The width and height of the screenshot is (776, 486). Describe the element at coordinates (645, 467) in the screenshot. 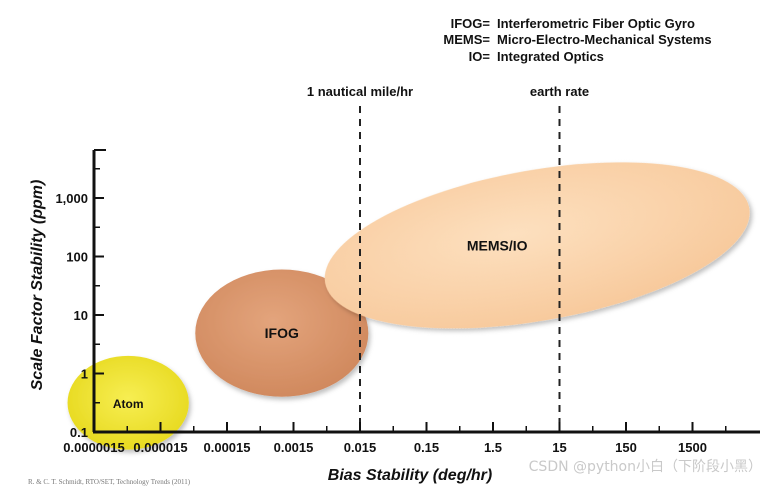

I see `watermark: CSDN @python小白（下阶段小黑）` at that location.